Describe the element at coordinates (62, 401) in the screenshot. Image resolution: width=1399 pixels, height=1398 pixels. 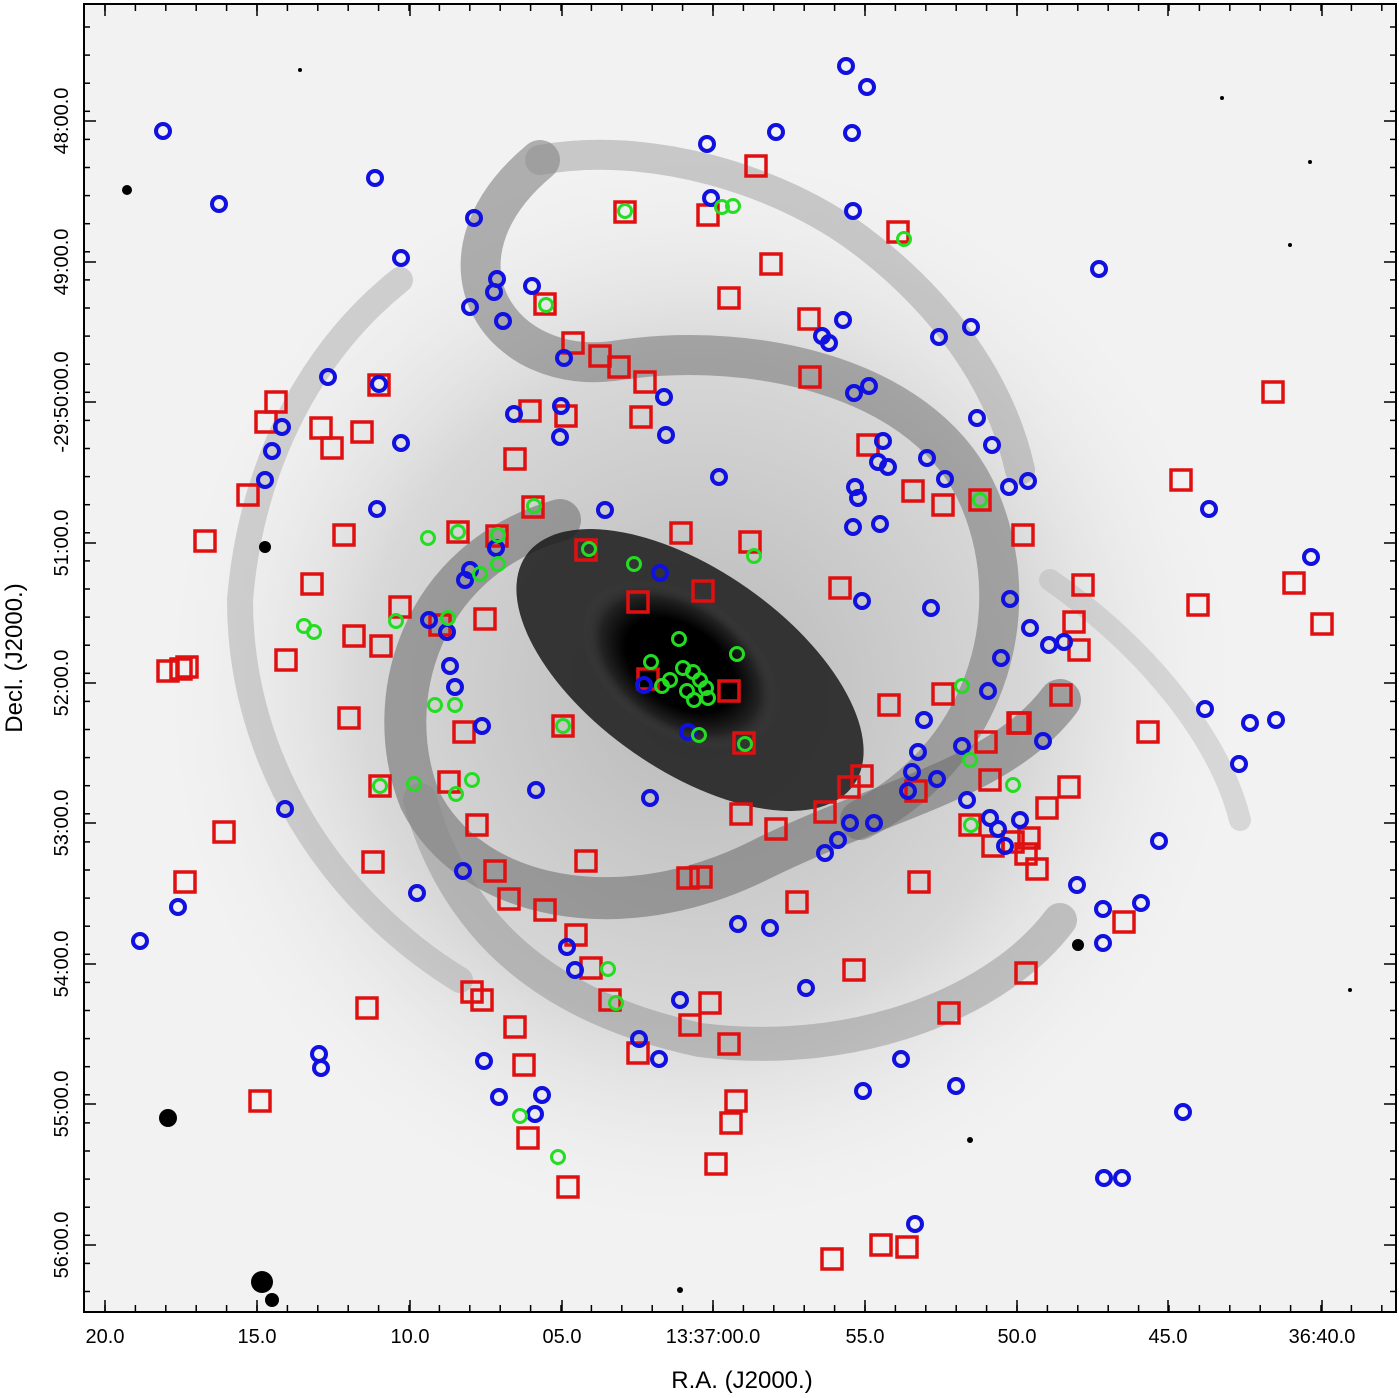
I see `y-tick-label: -29:50:00.0` at that location.